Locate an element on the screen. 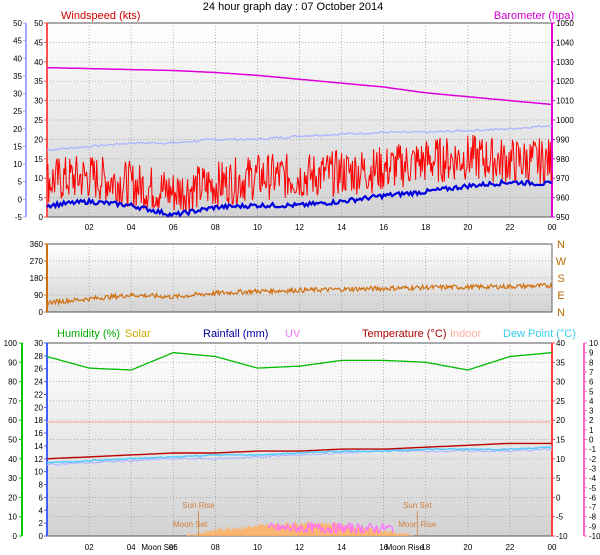 This screenshot has width=600, height=555. legend-uv: UV is located at coordinates (293, 334).